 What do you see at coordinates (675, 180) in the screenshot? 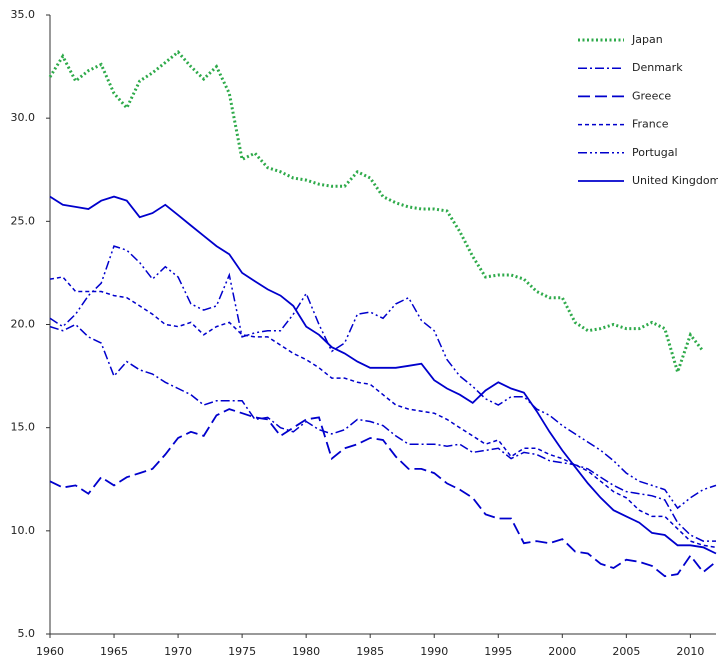
I see `legend-label: United Kingdom` at bounding box center [675, 180].